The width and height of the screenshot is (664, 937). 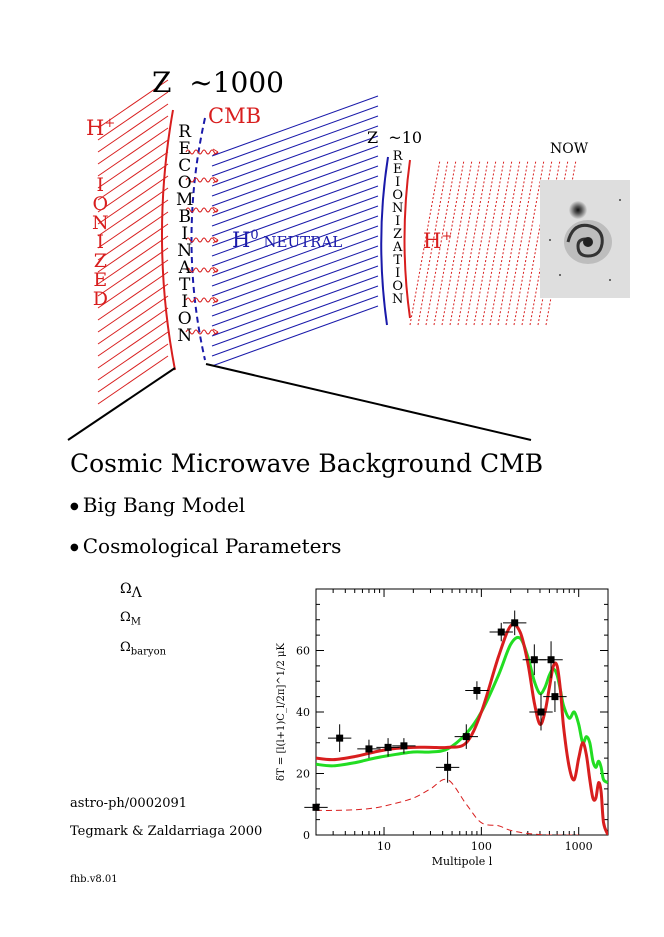 What do you see at coordinates (397, 156) in the screenshot?
I see `vertical-letter: R` at bounding box center [397, 156].